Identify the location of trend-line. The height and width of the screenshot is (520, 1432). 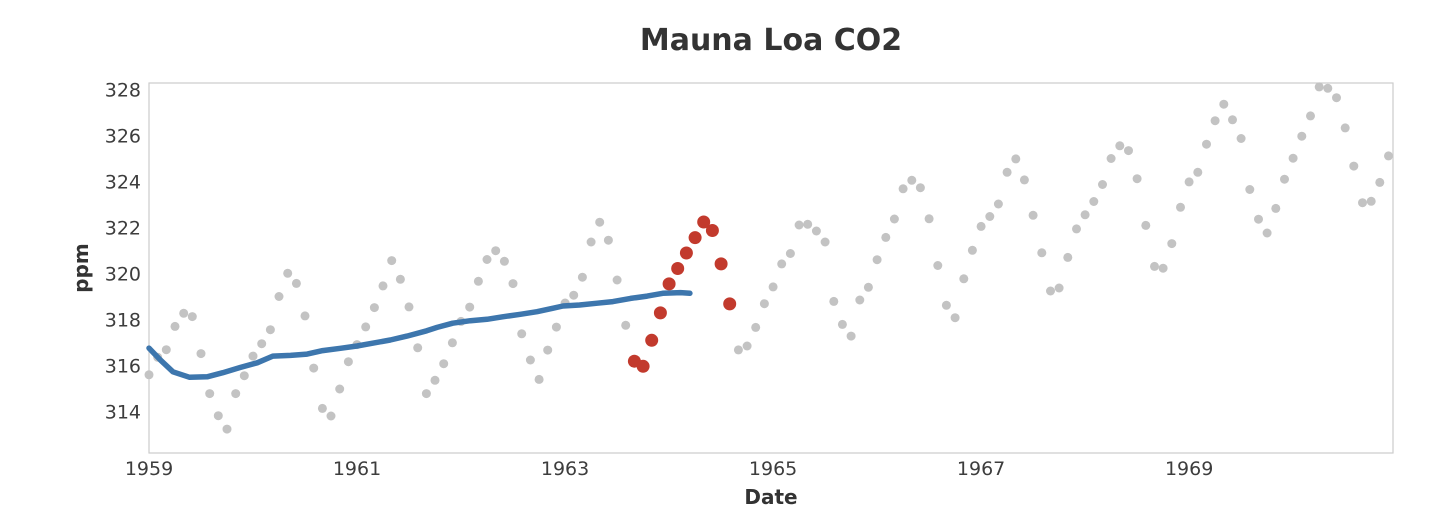
(419, 335).